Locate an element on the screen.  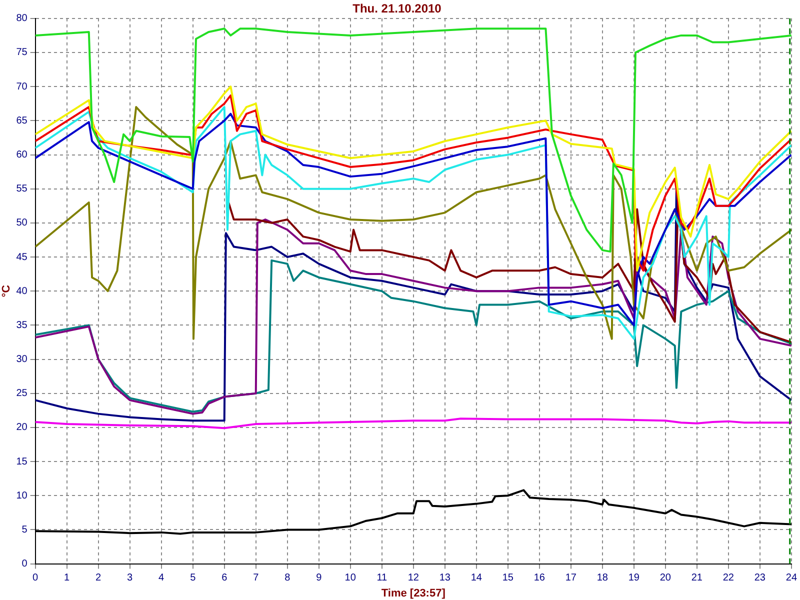
x-axis-title: Time [23:57] is located at coordinates (413, 593).